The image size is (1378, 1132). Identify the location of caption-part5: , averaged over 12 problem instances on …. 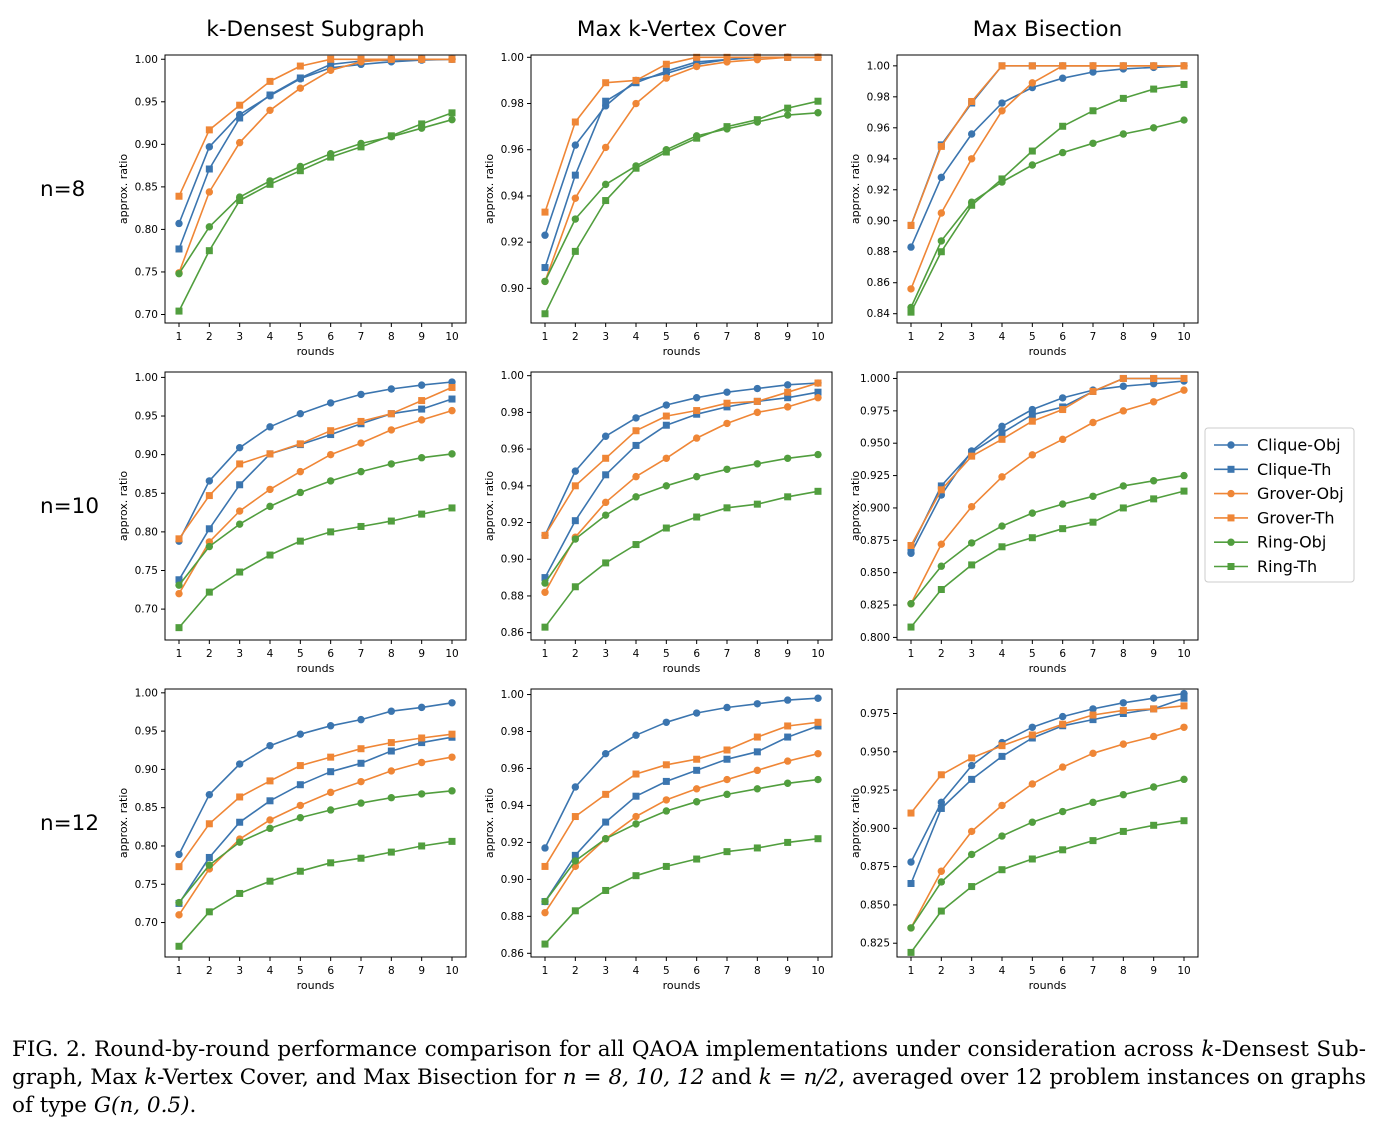
(689, 1091).